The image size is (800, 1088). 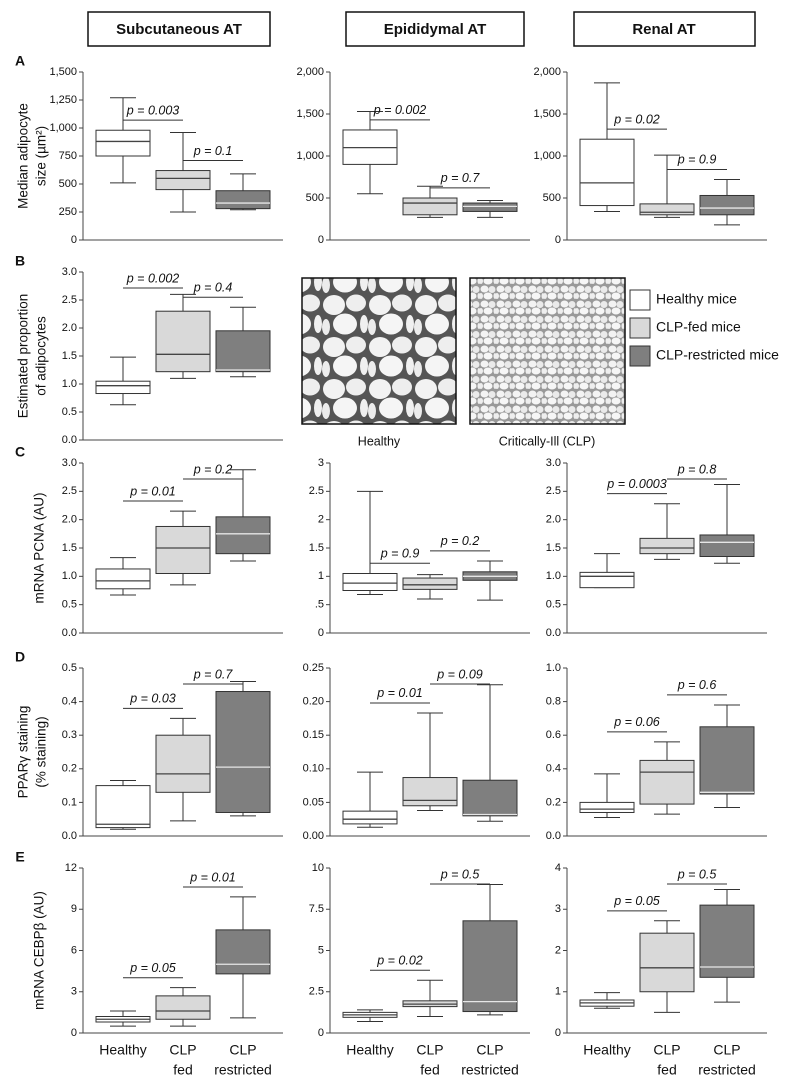 What do you see at coordinates (318, 868) in the screenshot?
I see `y-tick-label: 10` at bounding box center [318, 868].